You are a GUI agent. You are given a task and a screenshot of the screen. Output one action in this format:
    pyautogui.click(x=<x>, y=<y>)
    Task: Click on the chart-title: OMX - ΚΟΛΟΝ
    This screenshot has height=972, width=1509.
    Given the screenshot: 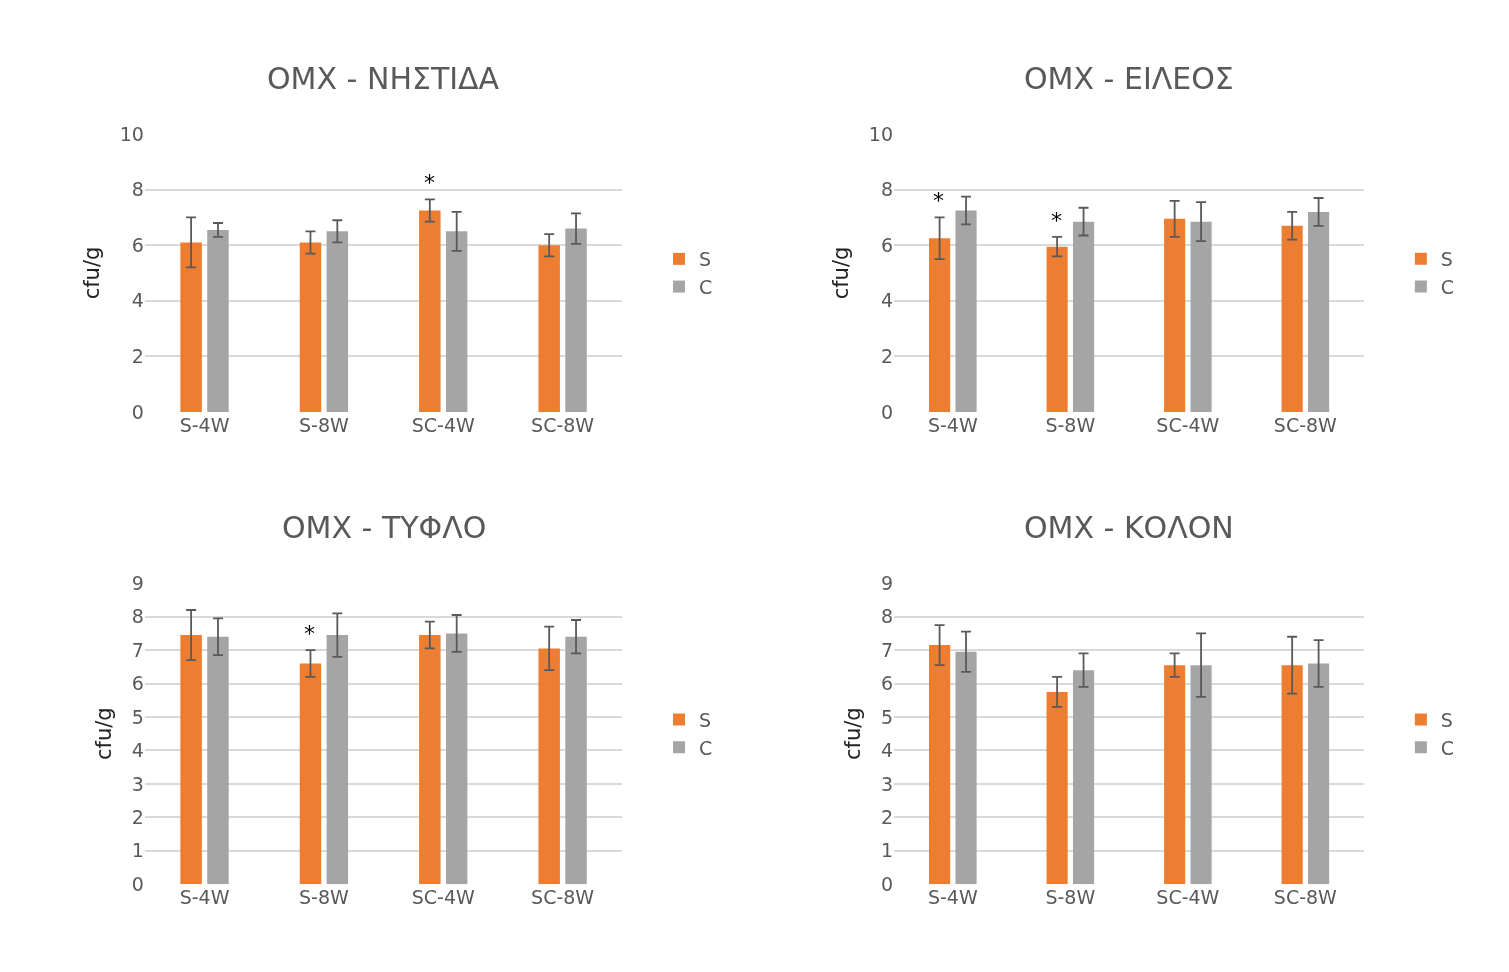 What is the action you would take?
    pyautogui.click(x=1129, y=527)
    